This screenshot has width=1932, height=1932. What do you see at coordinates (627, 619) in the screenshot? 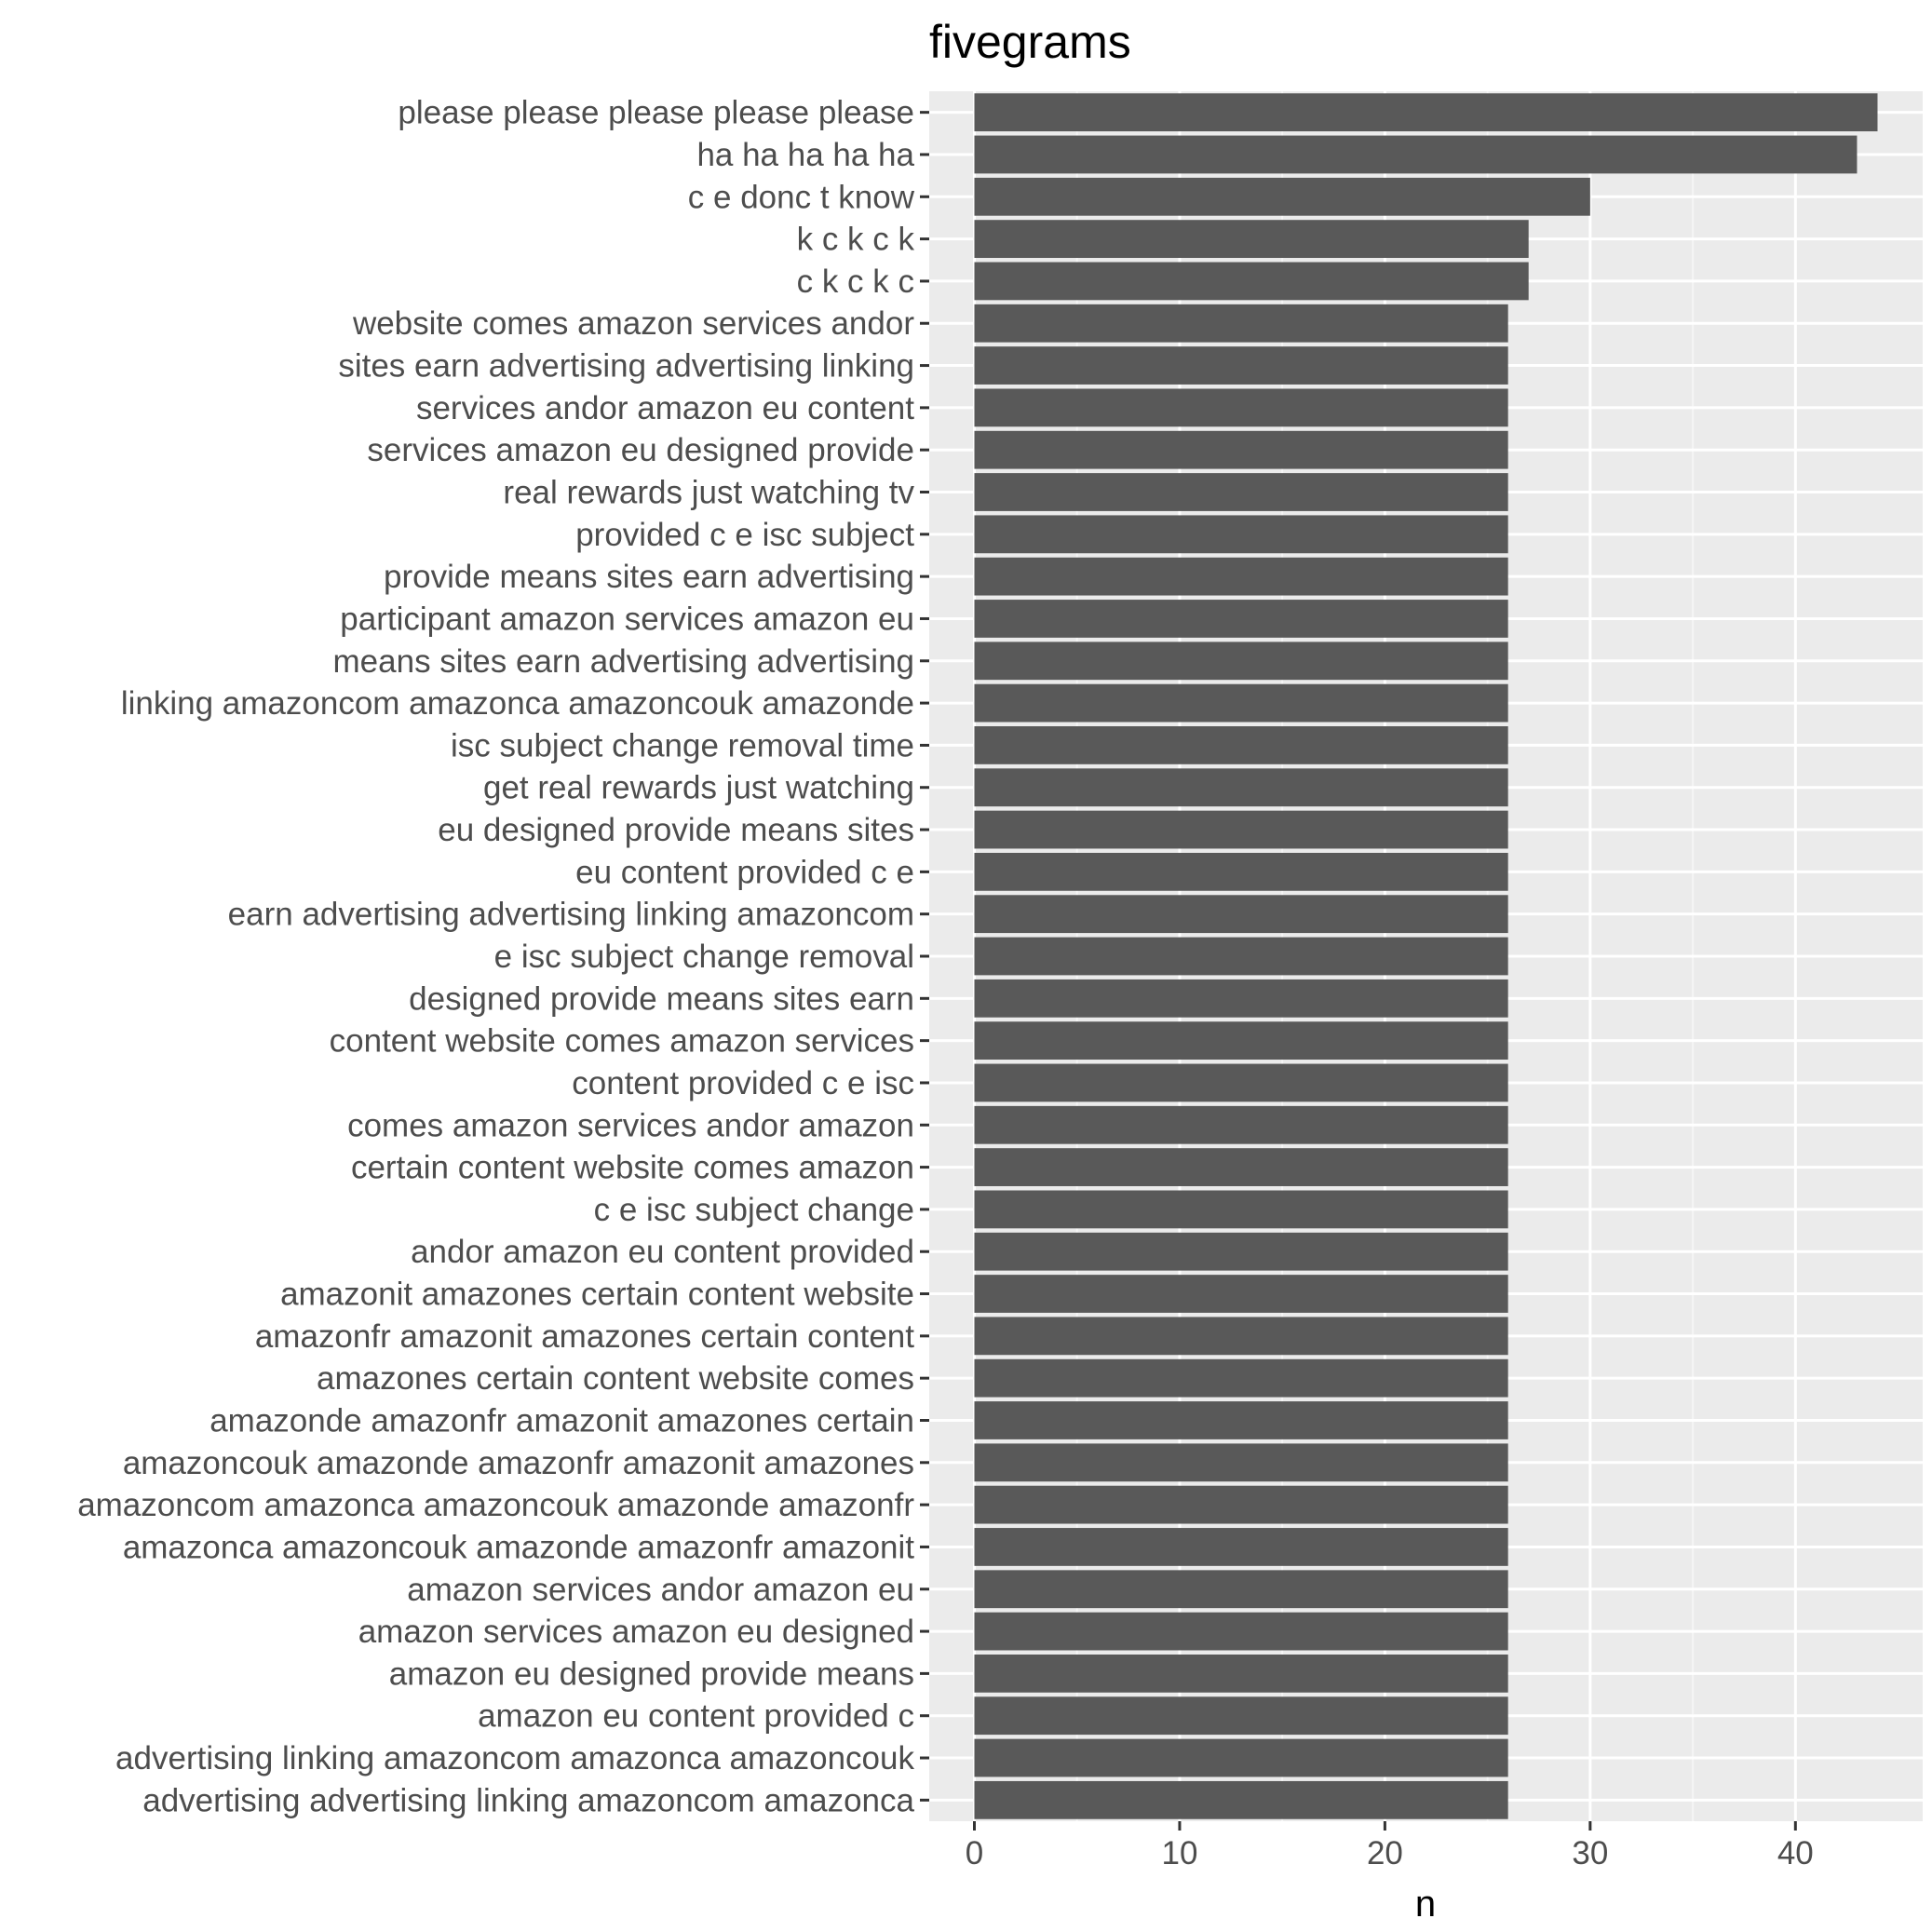
I see `y-tick-label: participant amazon services amazon eu` at bounding box center [627, 619].